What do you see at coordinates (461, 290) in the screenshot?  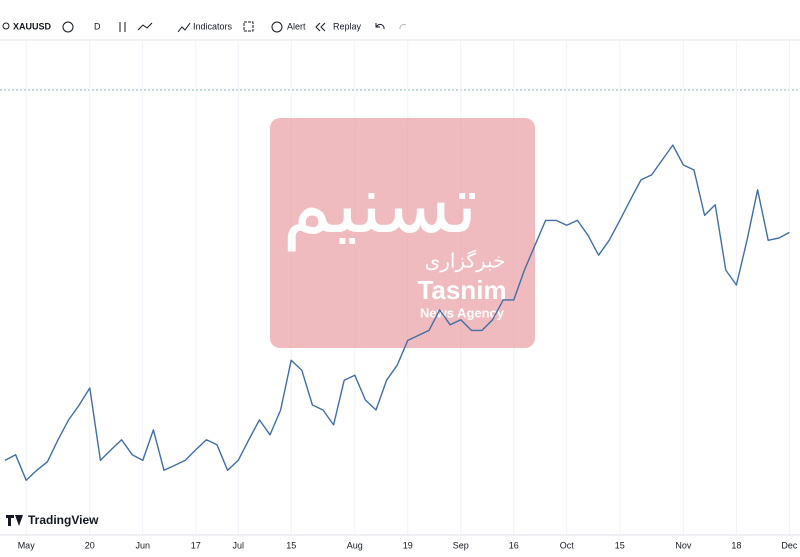 I see `watermark-name: Tasnim` at bounding box center [461, 290].